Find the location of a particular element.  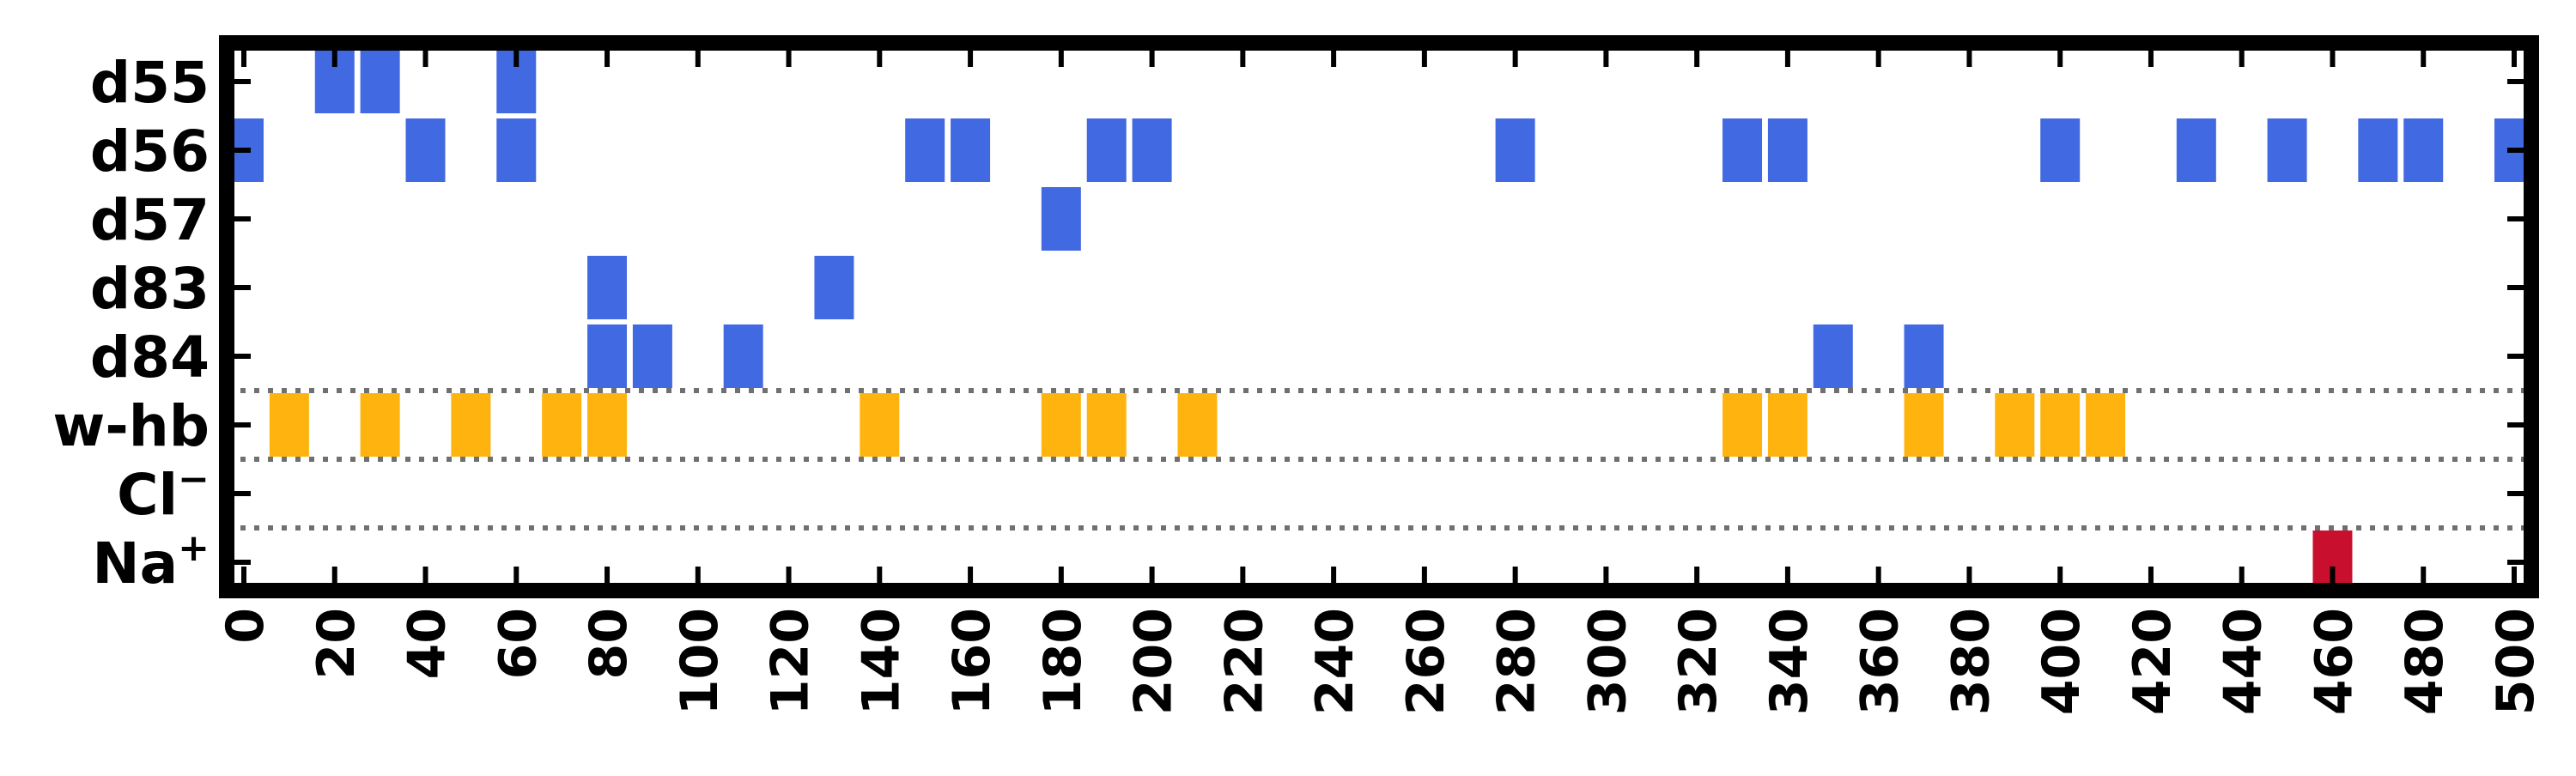

y-label-cl: Cl− is located at coordinates (164, 493).